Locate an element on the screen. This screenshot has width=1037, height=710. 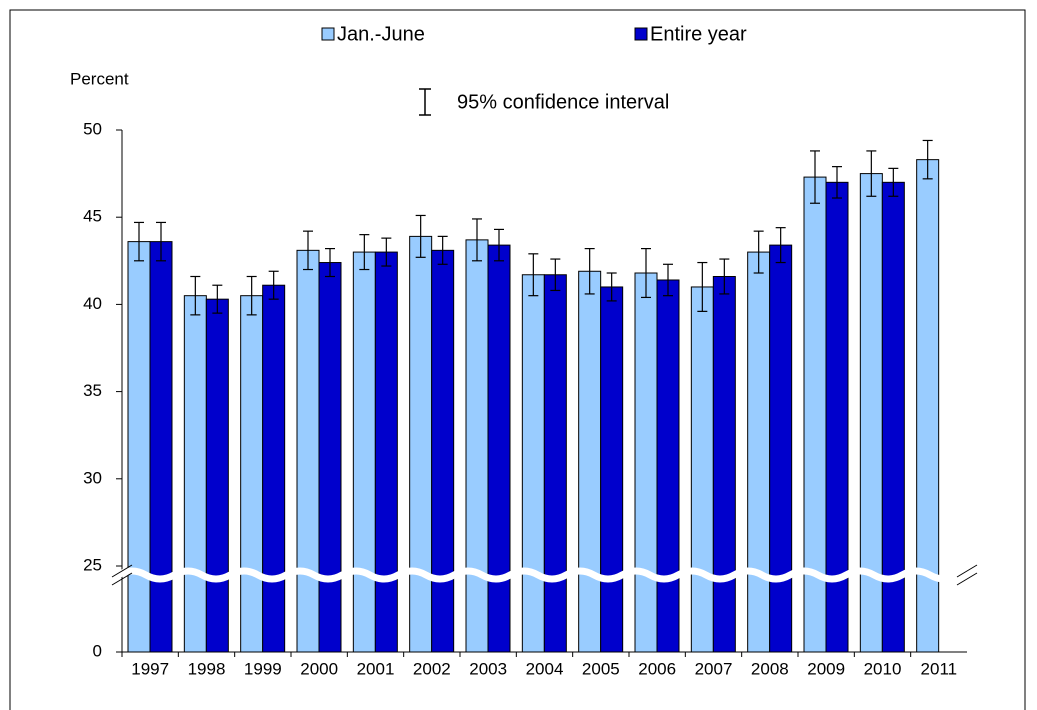
x-tick-label: 1997 is located at coordinates (150, 668).